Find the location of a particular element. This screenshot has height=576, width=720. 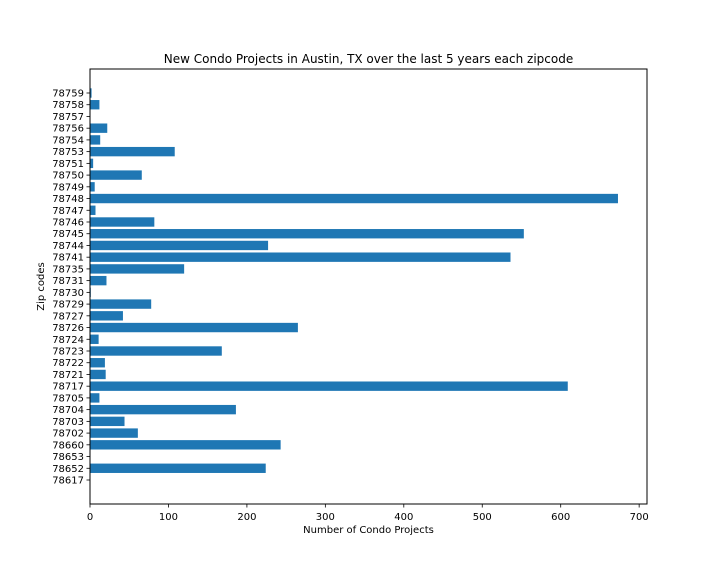

y-tick-label: 78721 is located at coordinates (68, 375).